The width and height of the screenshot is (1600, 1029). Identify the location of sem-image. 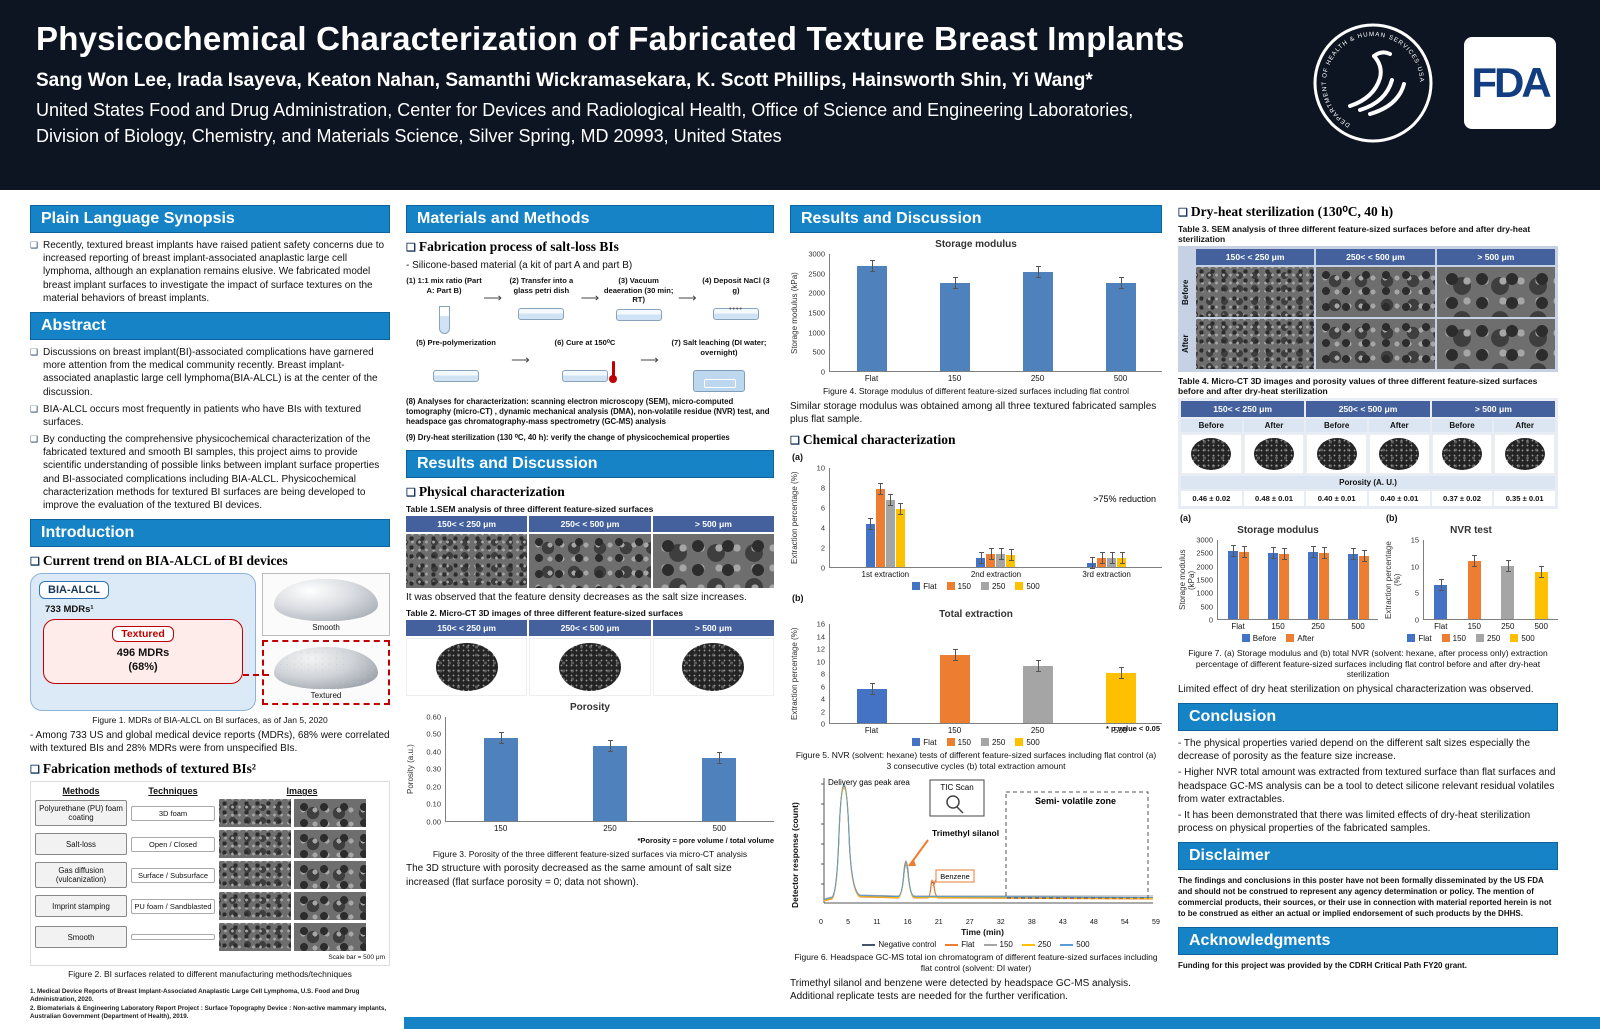
(255, 937).